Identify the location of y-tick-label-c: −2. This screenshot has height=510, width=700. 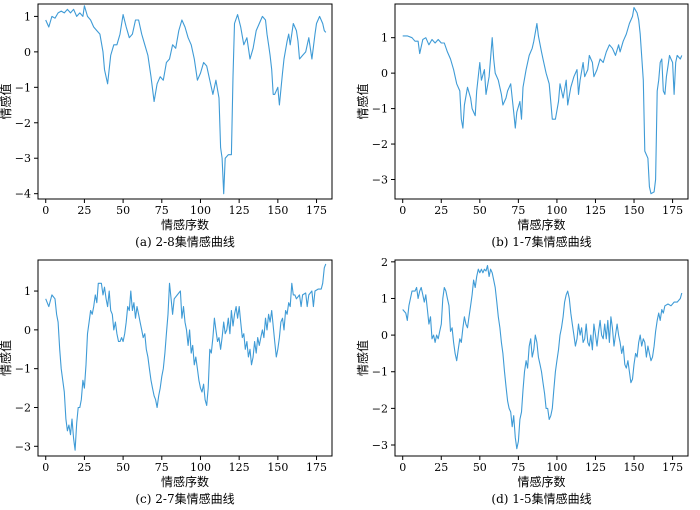
(23, 407).